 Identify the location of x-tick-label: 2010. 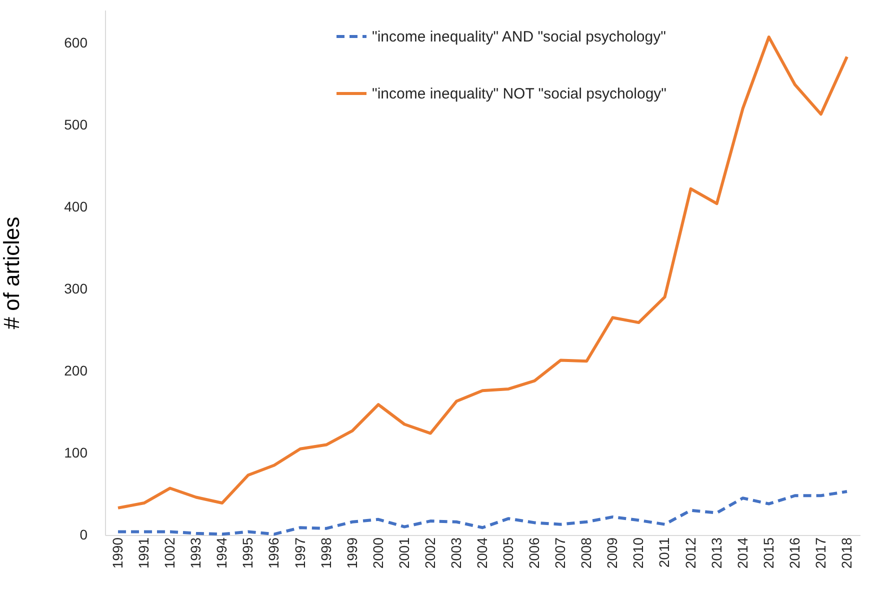
(638, 553).